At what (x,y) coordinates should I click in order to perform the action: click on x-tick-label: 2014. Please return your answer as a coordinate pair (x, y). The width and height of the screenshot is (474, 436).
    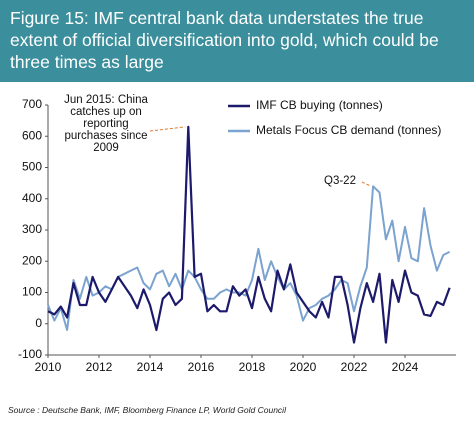
    Looking at the image, I should click on (150, 367).